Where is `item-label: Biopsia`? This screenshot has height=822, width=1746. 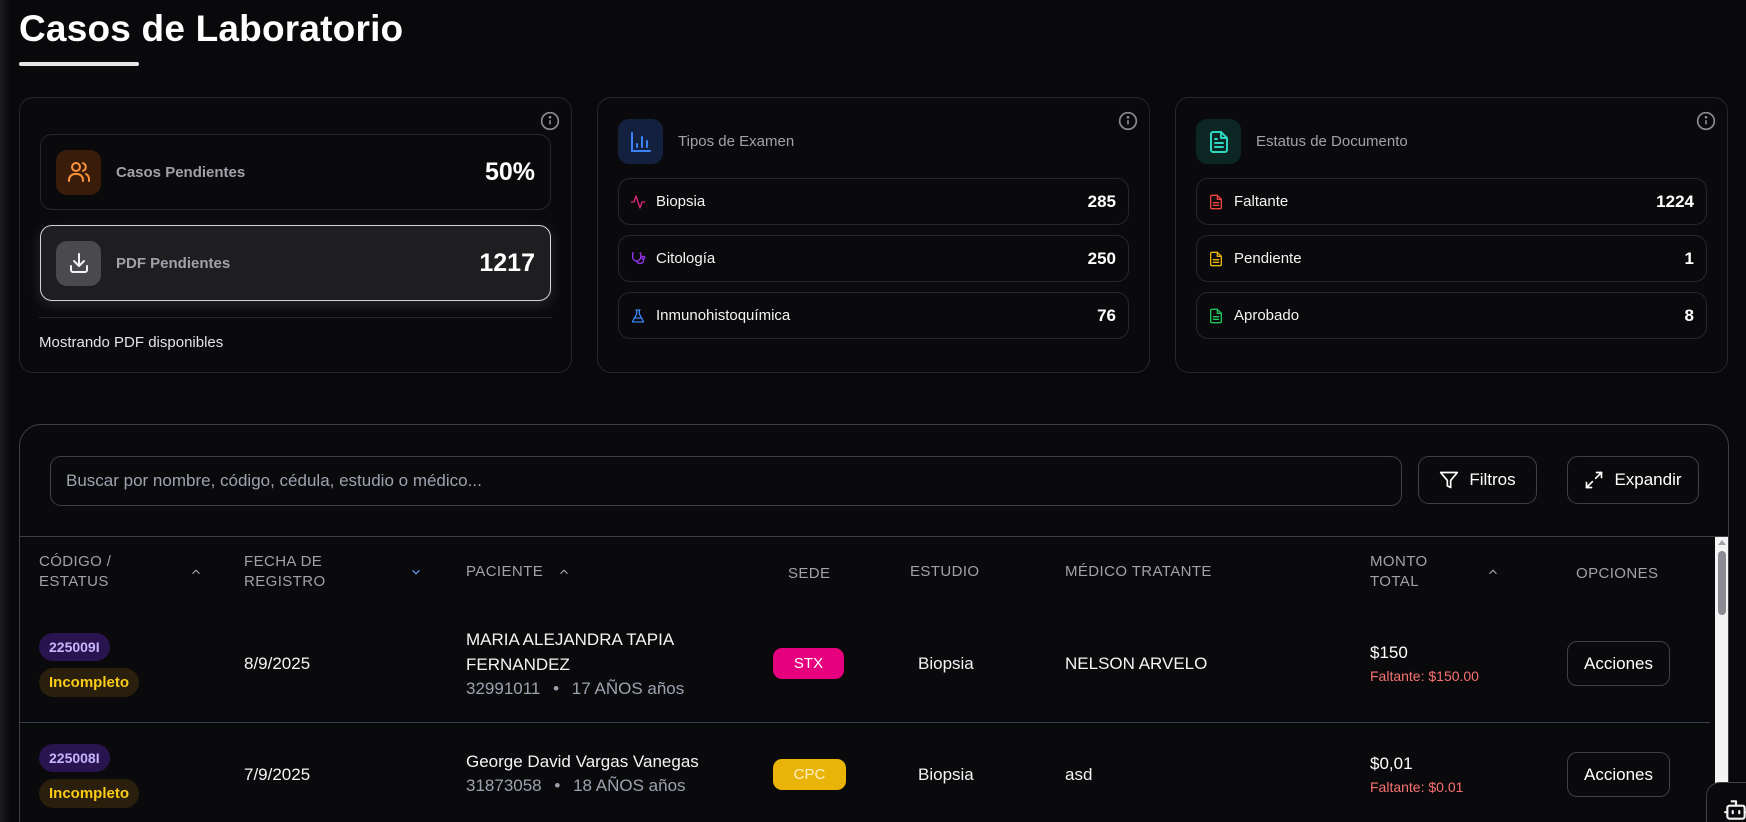 item-label: Biopsia is located at coordinates (681, 201).